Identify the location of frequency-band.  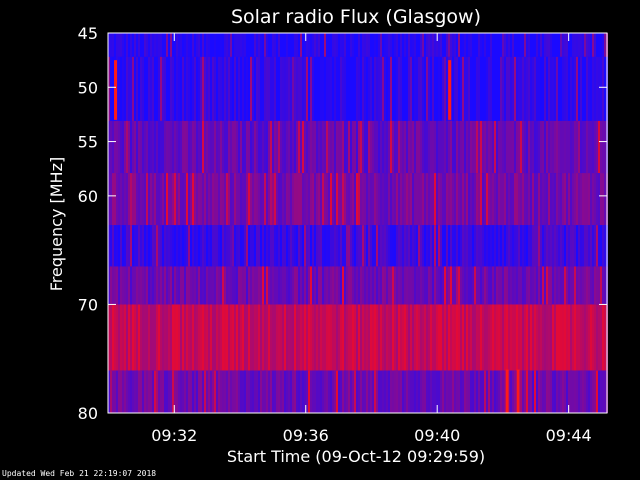
(358, 337).